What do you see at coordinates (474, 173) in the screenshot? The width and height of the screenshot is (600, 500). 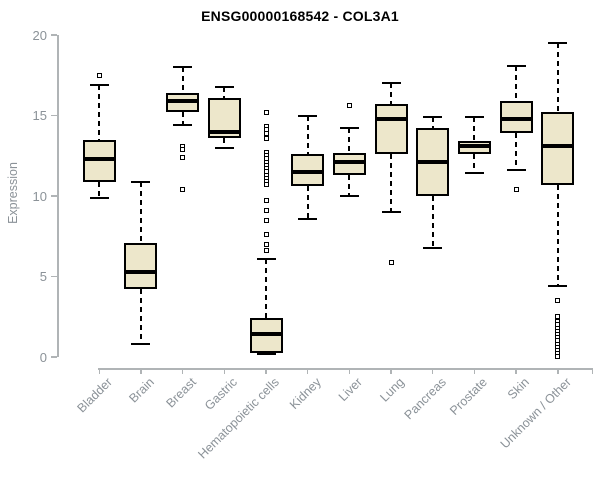 I see `whisker-cap-low-prostate` at bounding box center [474, 173].